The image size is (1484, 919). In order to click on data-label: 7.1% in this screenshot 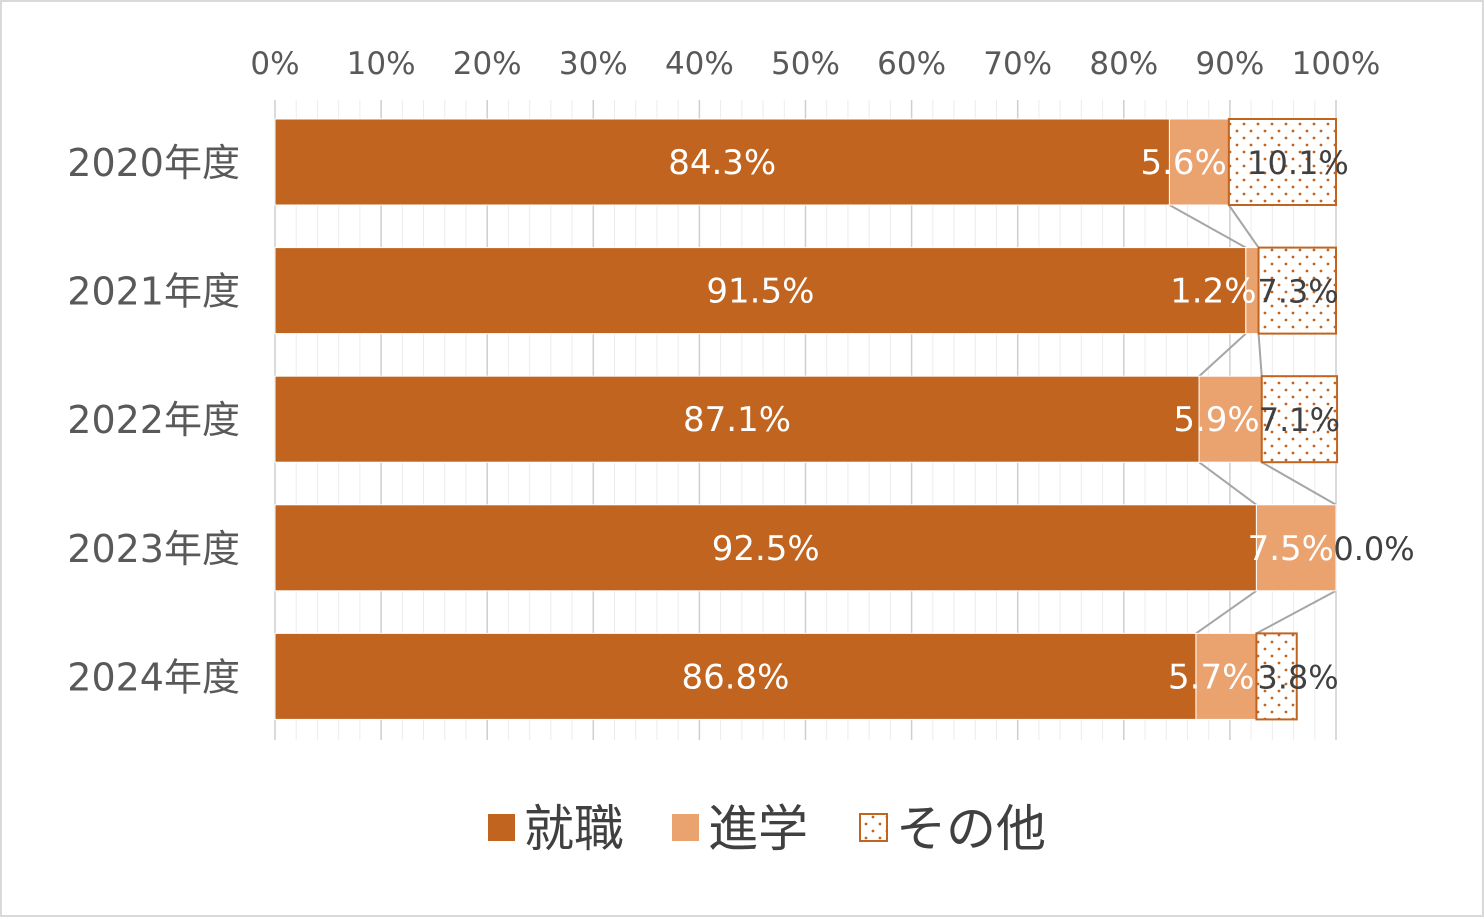, I will do `click(1299, 420)`.